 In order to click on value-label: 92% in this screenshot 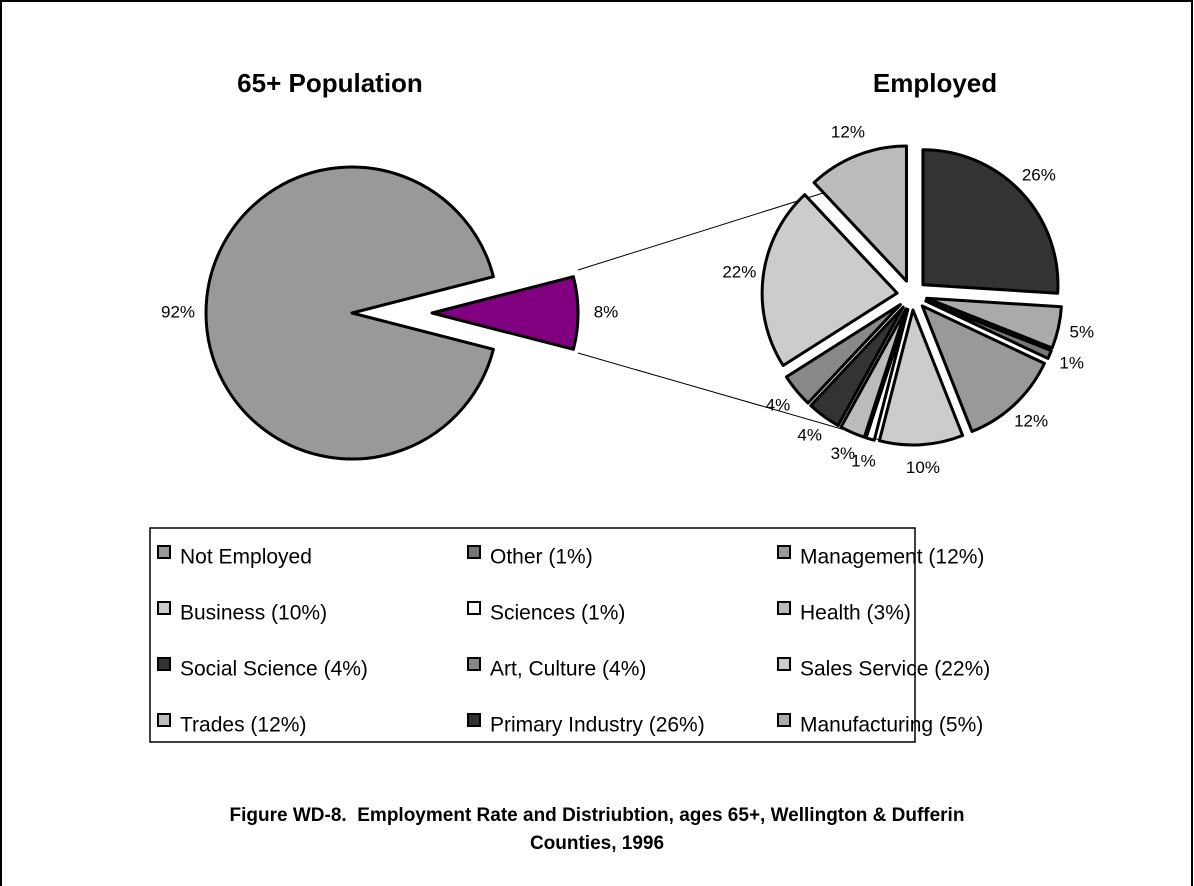, I will do `click(178, 311)`.